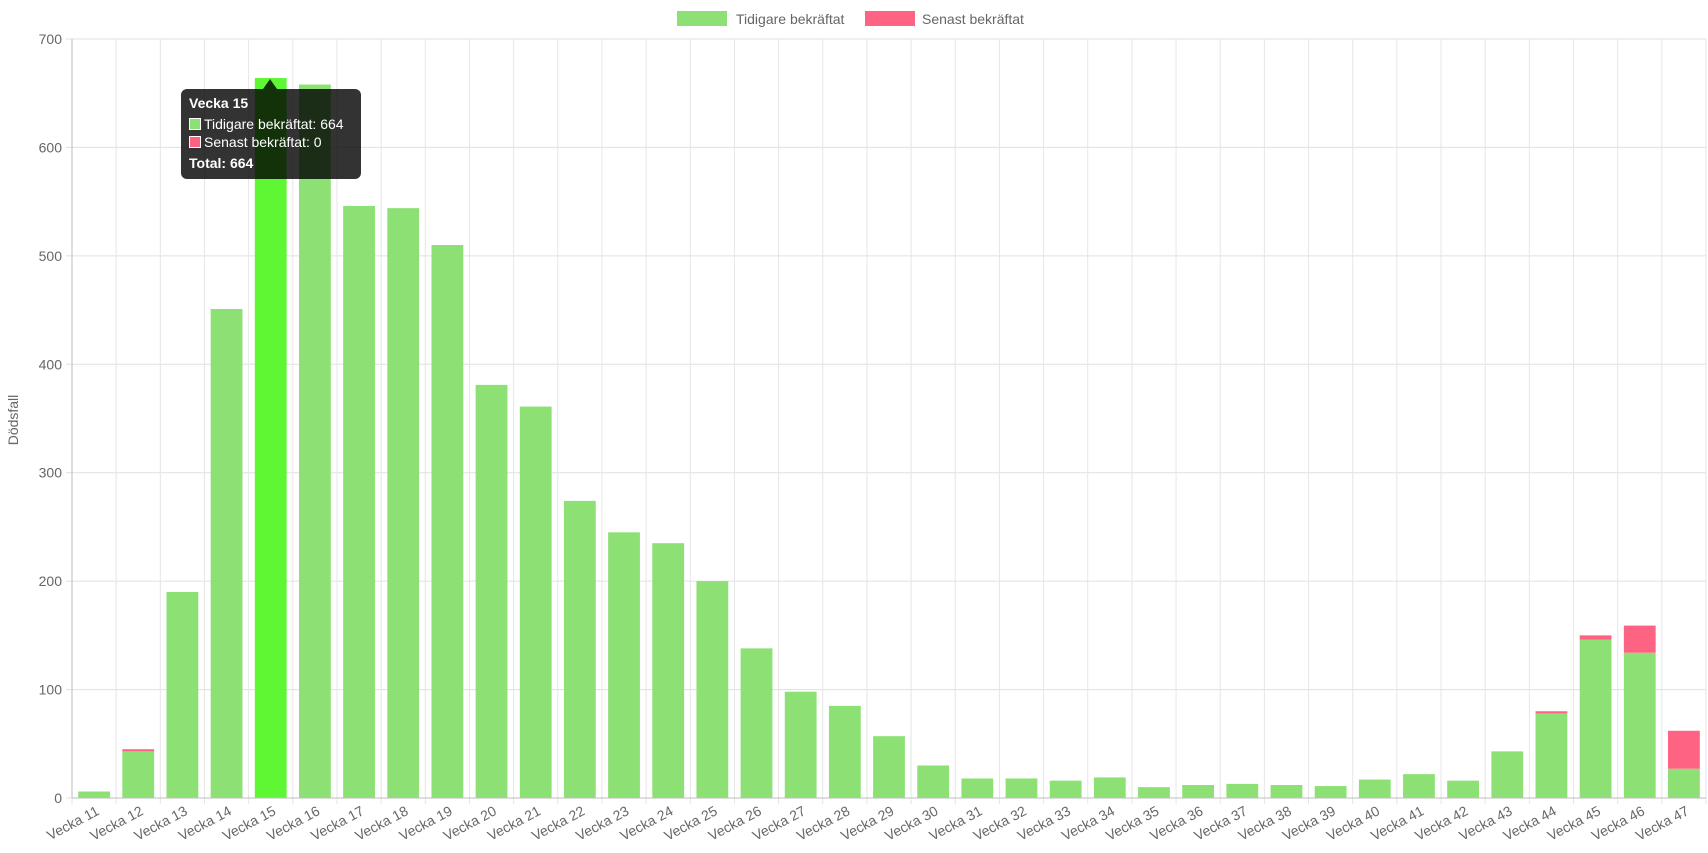  I want to click on tooltip-row-tidigare: Tidigare bekräftat: 664, so click(271, 124).